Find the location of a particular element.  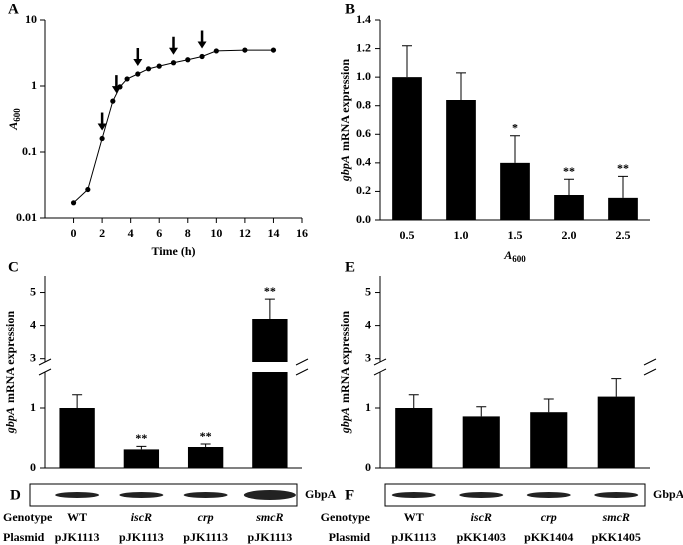

x-tick-label: 2 is located at coordinates (102, 233).